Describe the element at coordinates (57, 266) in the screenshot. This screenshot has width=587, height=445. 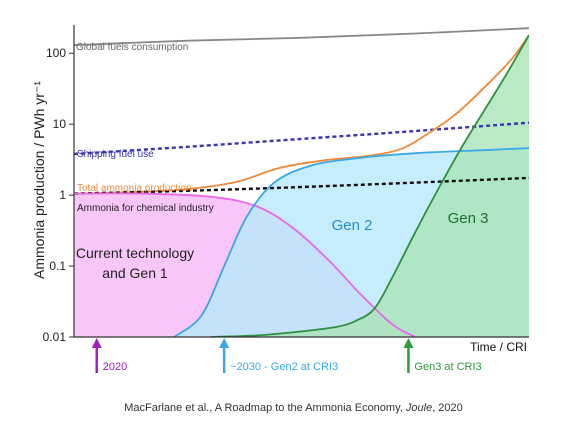
I see `y-tick-label: 0.1` at that location.